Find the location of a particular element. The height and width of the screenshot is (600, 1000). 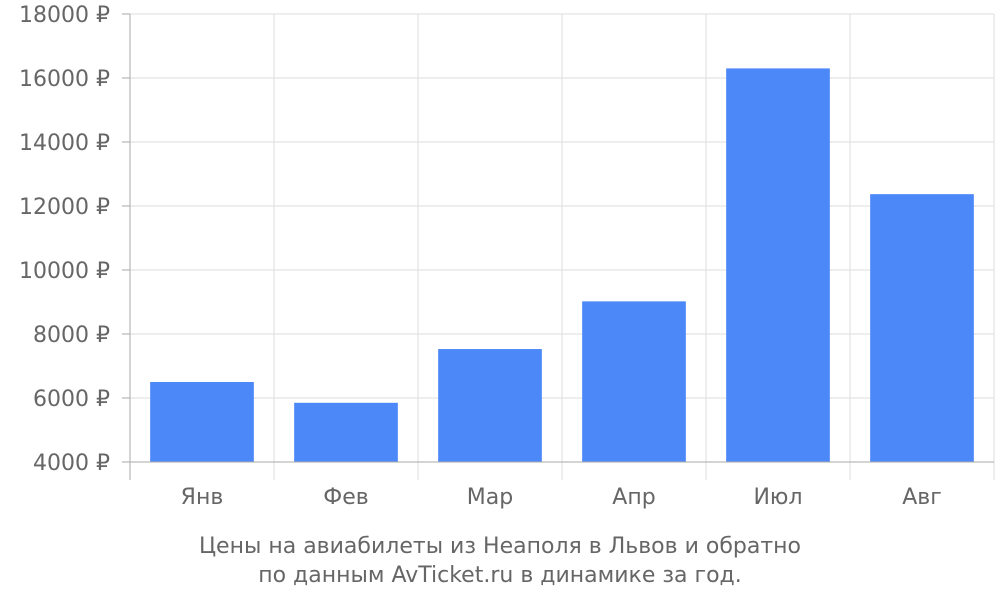

y-tick-label: 10000 ₽ is located at coordinates (64, 271).